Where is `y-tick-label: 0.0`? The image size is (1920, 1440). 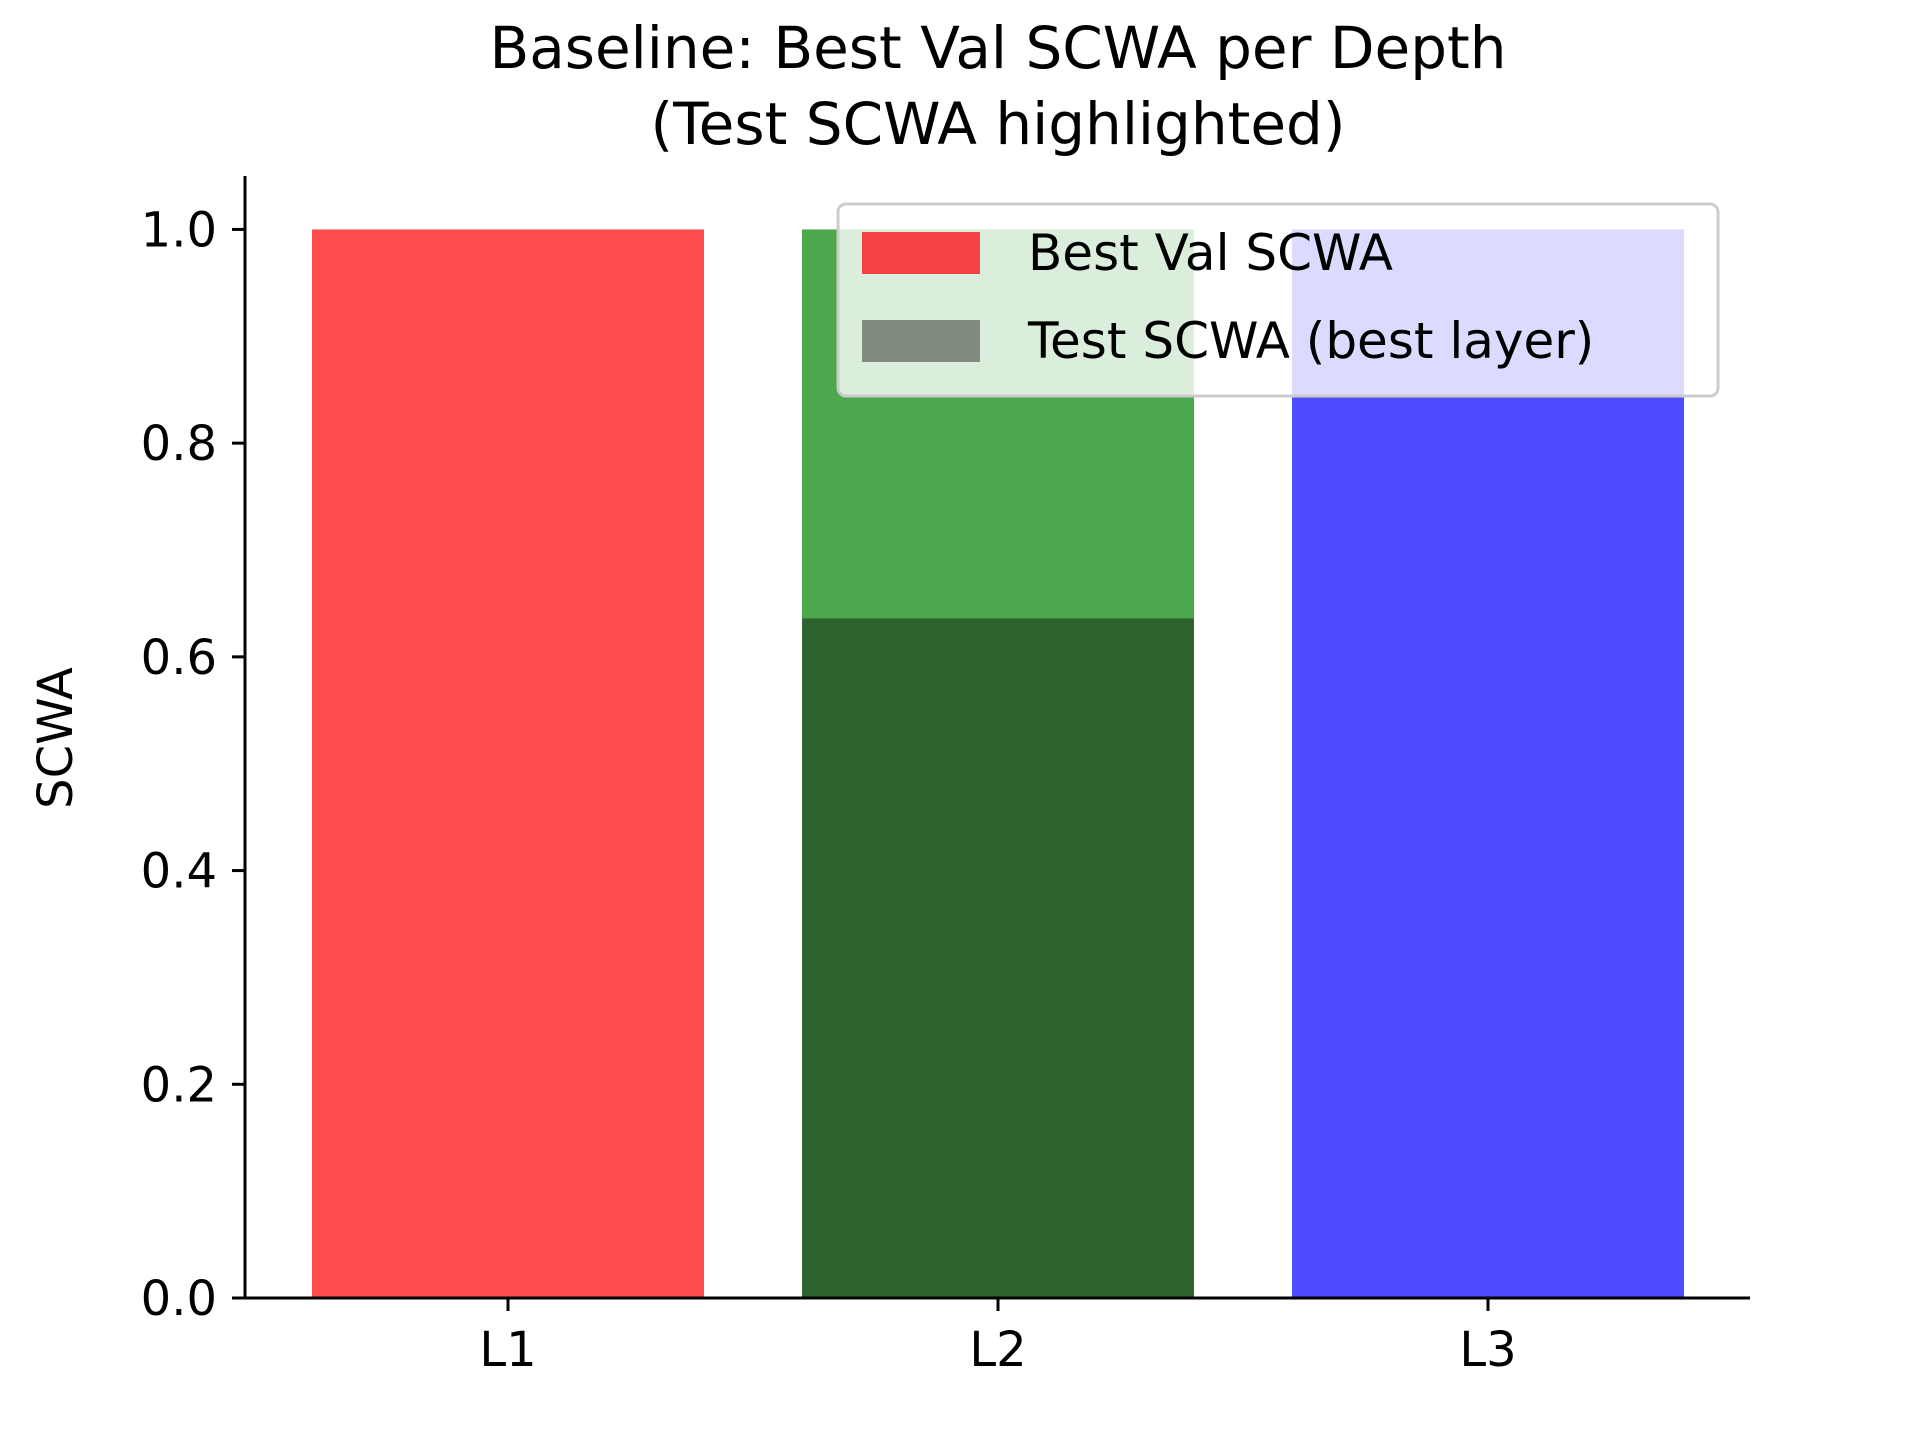
y-tick-label: 0.0 is located at coordinates (179, 1299).